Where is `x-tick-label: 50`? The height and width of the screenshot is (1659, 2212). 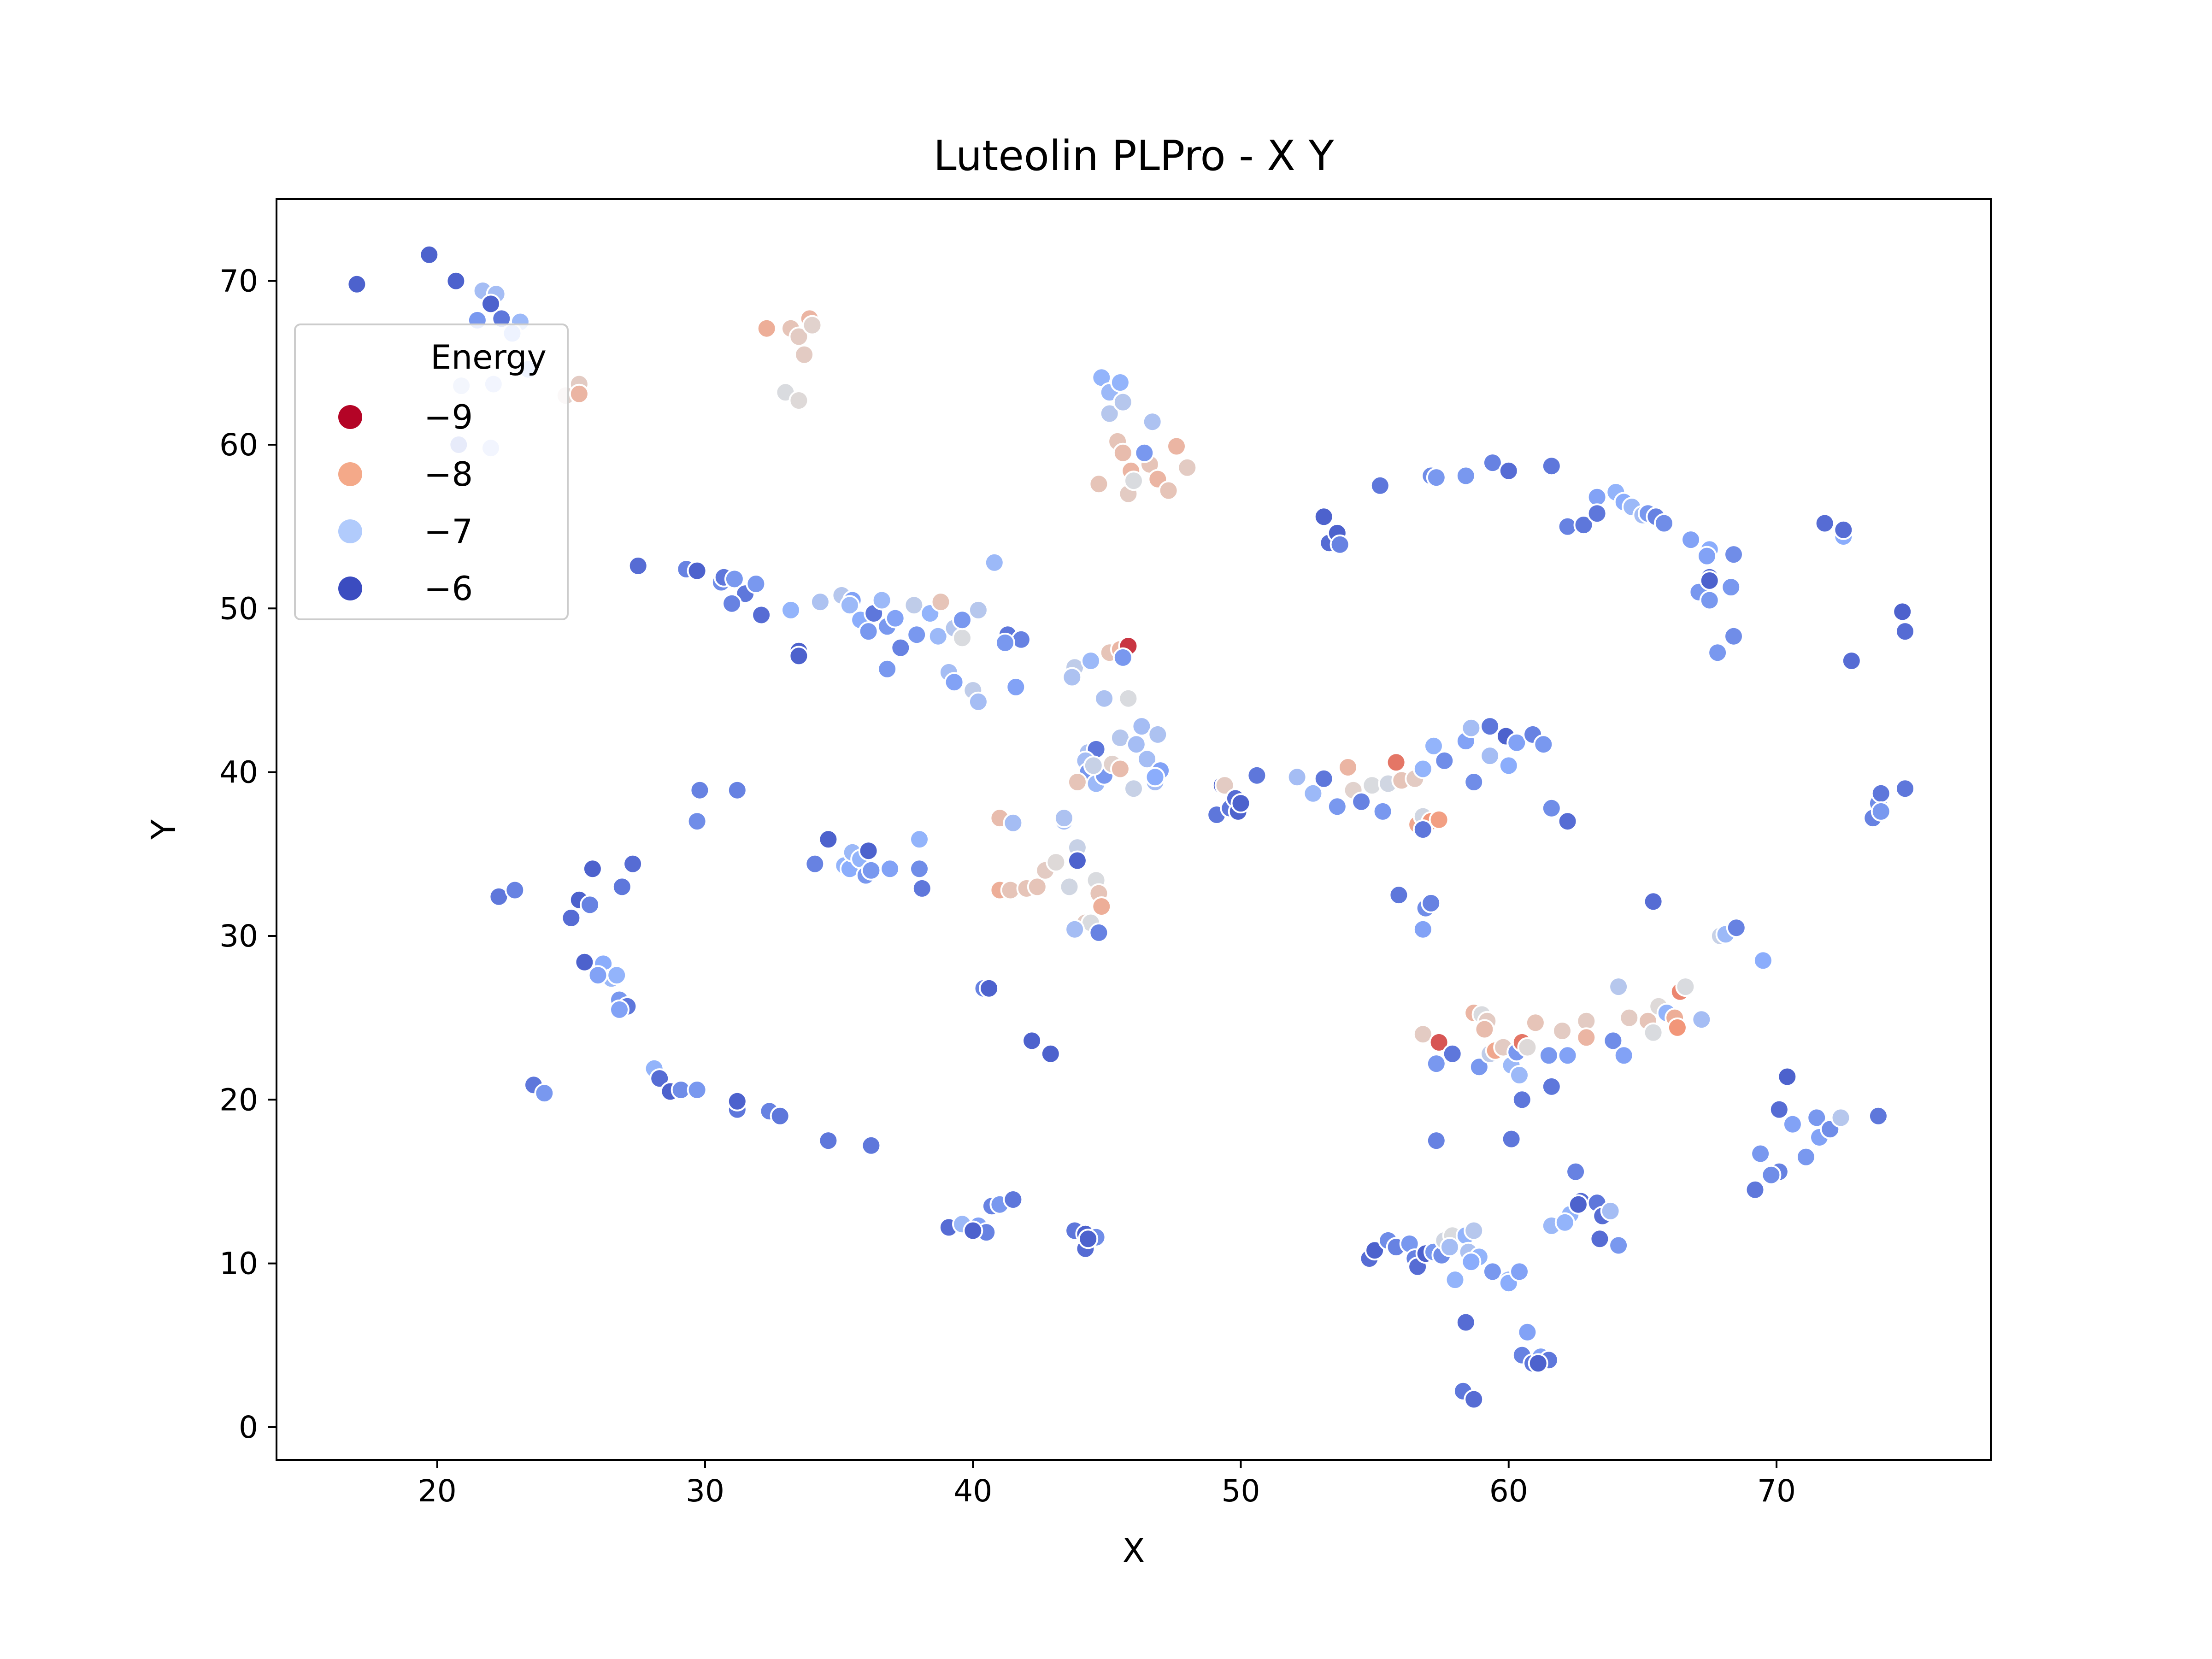 x-tick-label: 50 is located at coordinates (1241, 1491).